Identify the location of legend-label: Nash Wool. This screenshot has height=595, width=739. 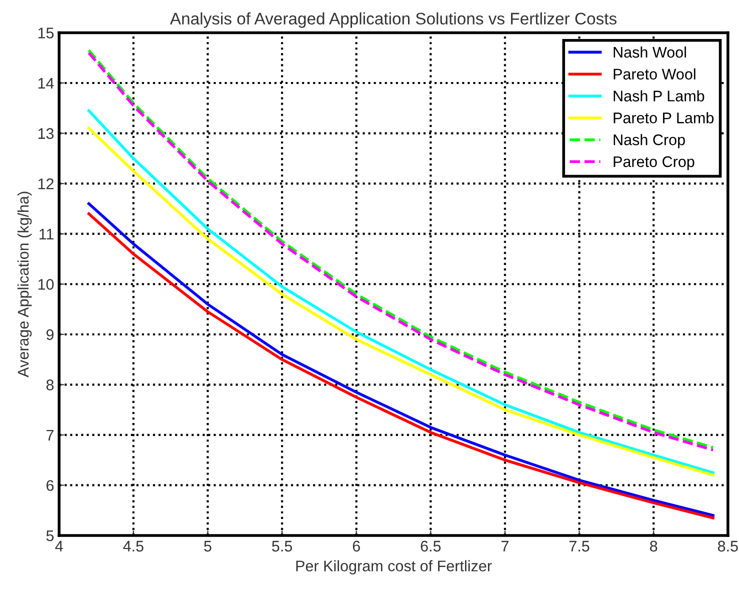
(650, 52).